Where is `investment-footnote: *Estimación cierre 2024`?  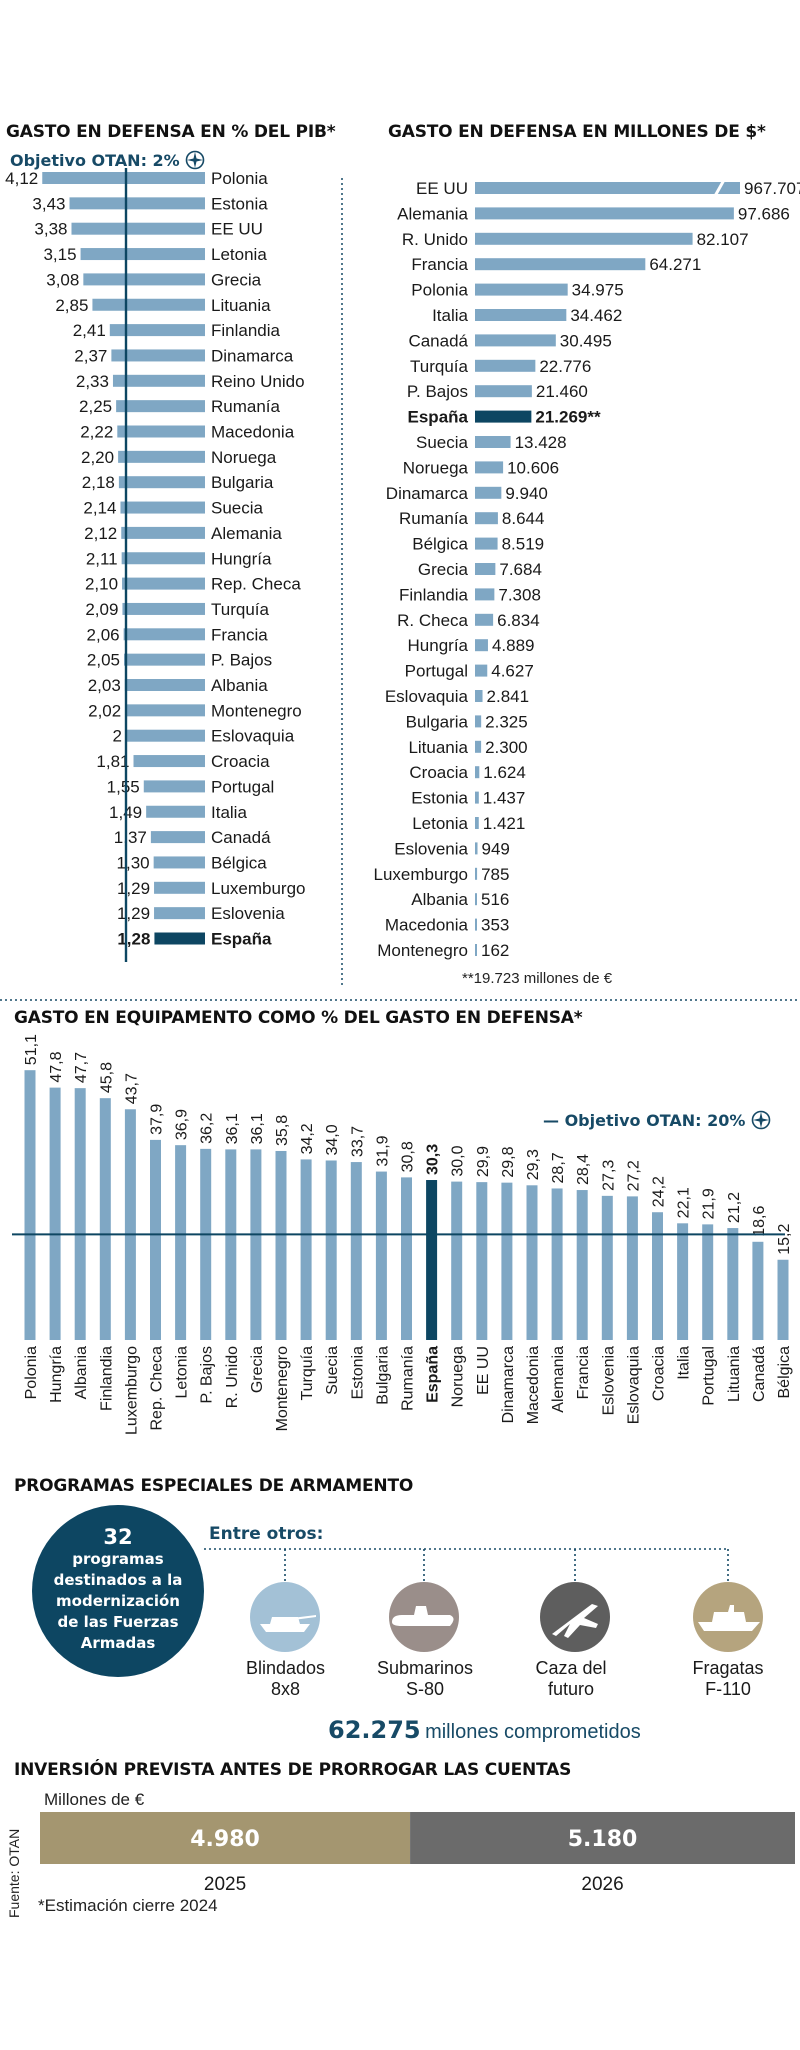
investment-footnote: *Estimación cierre 2024 is located at coordinates (128, 1905).